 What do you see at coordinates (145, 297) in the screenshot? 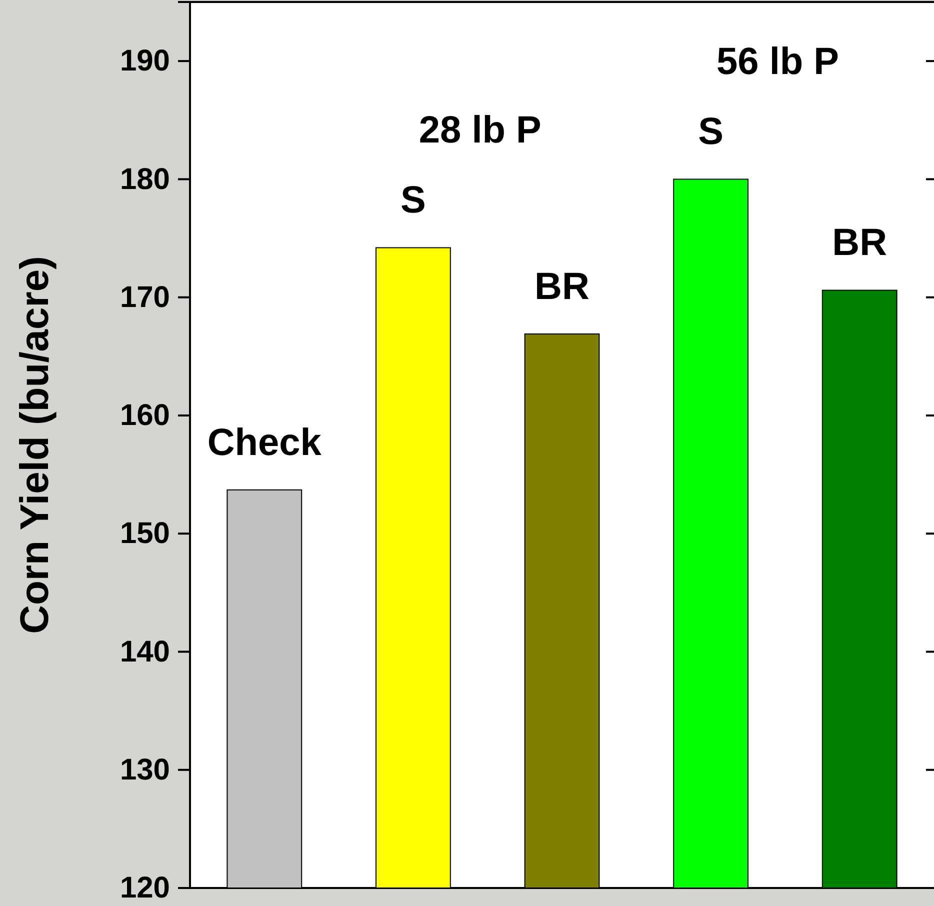
I see `y-tick-label: 170` at bounding box center [145, 297].